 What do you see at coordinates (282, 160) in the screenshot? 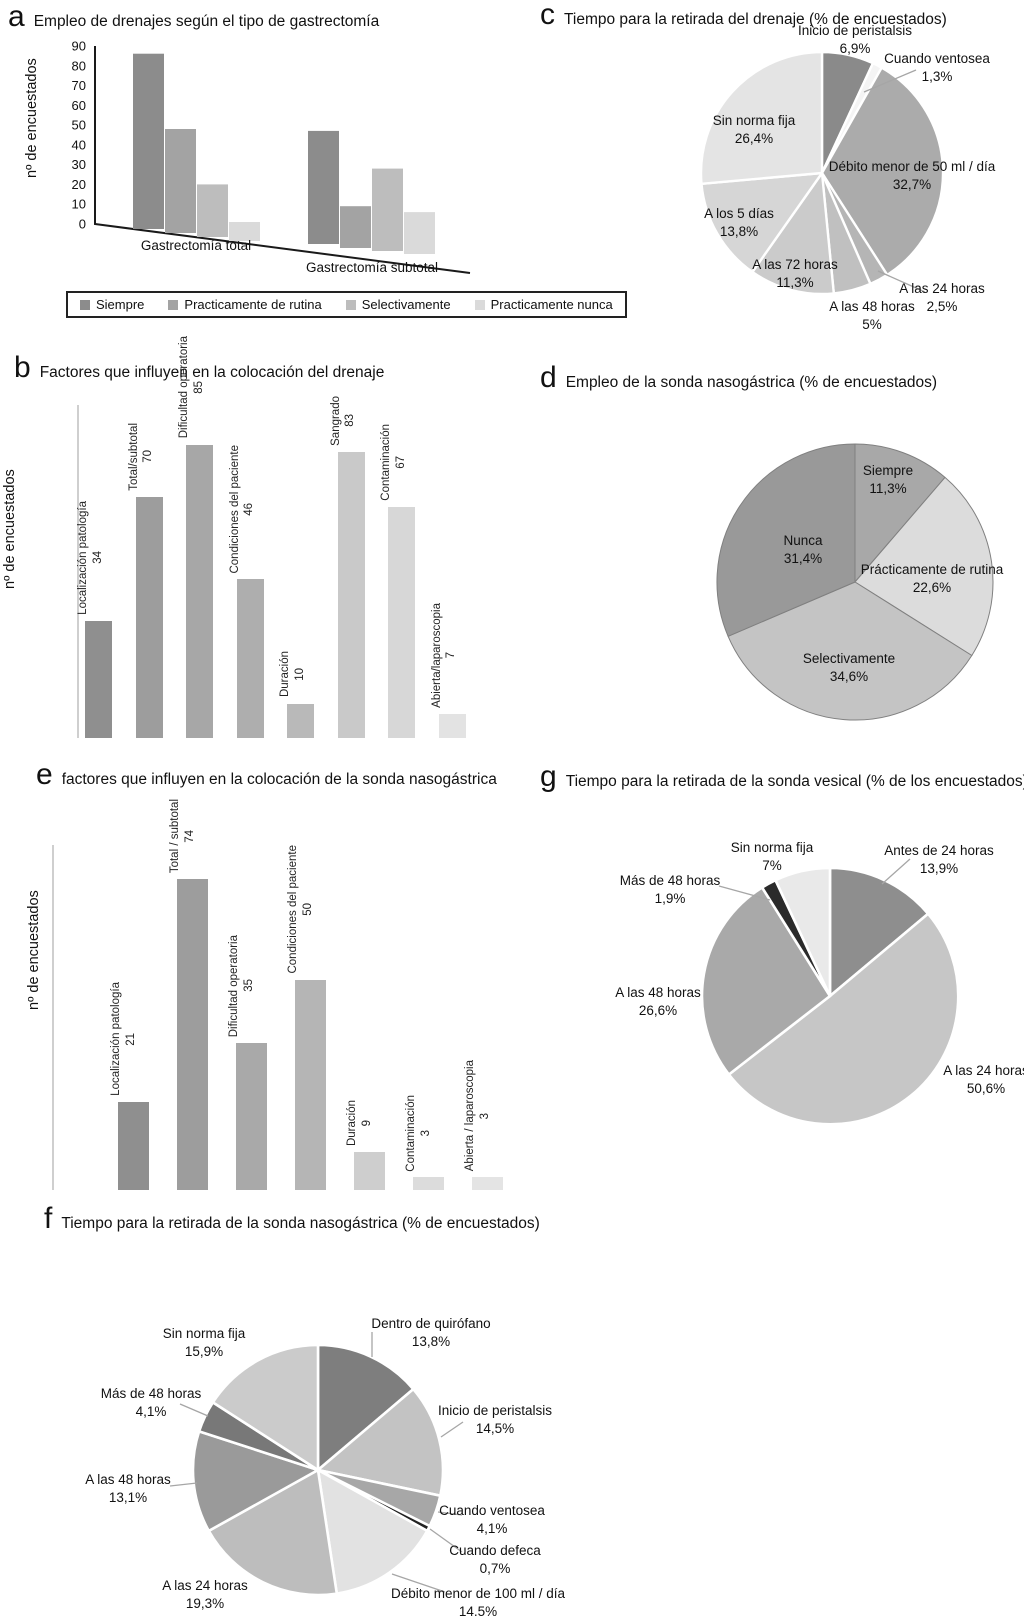
I see `axis-line` at bounding box center [282, 160].